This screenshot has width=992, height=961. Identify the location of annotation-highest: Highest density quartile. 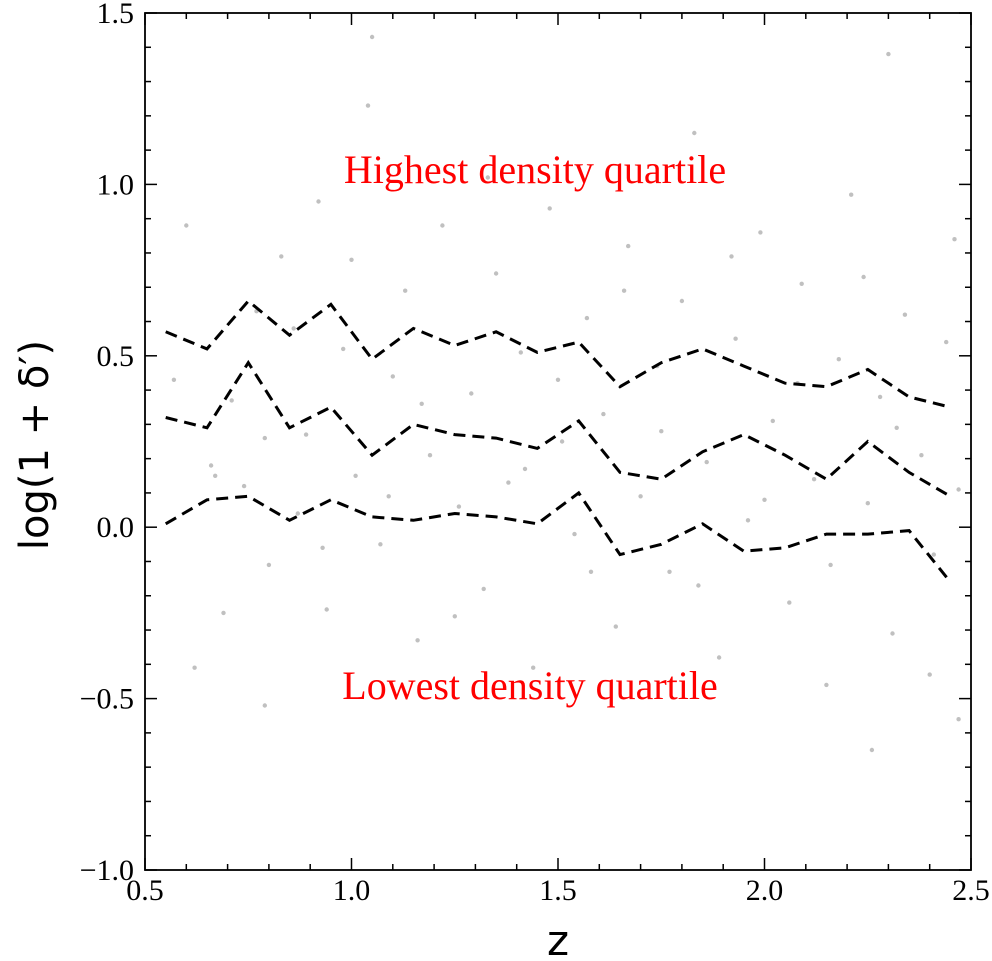
(535, 169).